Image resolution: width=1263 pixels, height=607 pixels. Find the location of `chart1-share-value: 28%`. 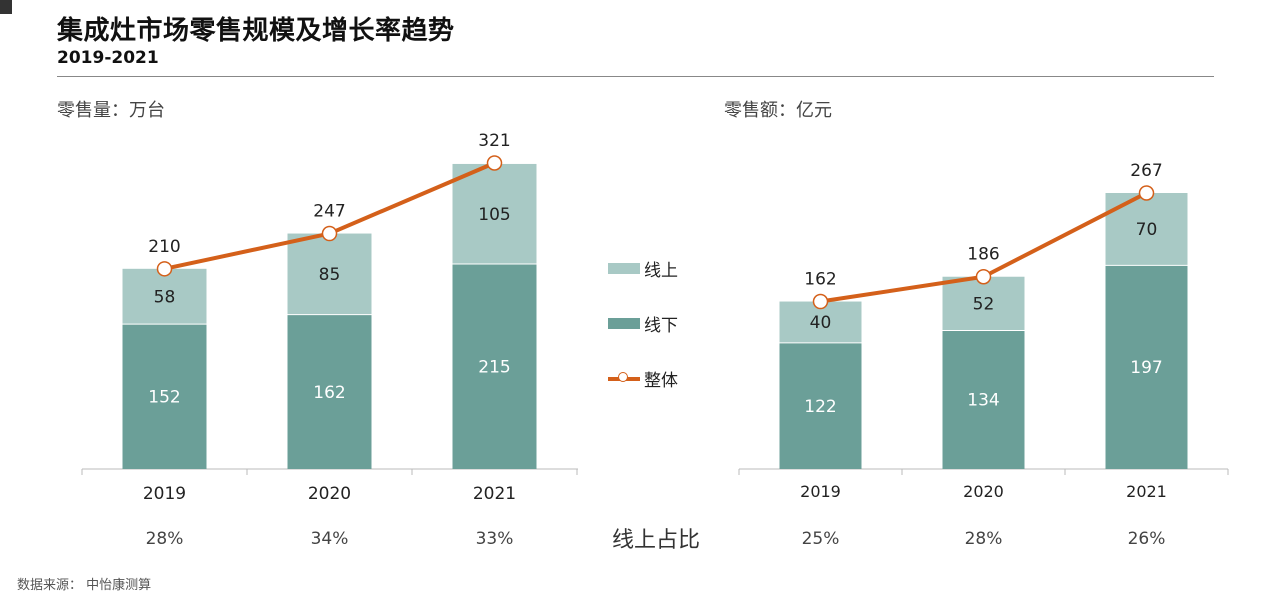

chart1-share-value: 28% is located at coordinates (165, 539).